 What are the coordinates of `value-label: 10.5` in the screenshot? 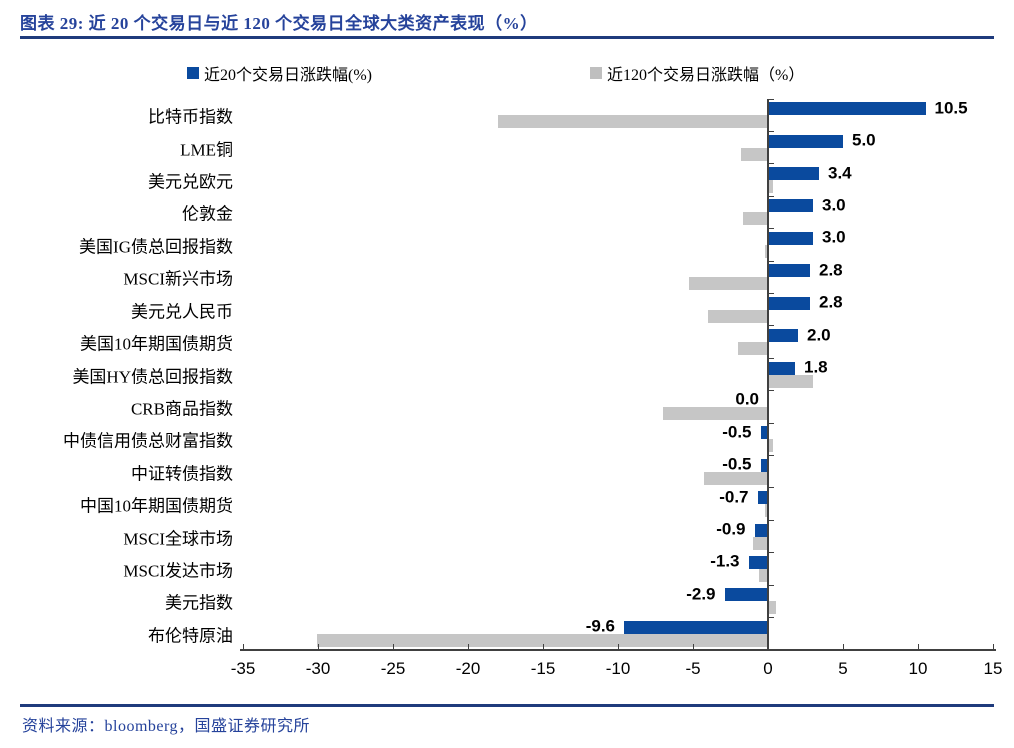 It's located at (951, 108).